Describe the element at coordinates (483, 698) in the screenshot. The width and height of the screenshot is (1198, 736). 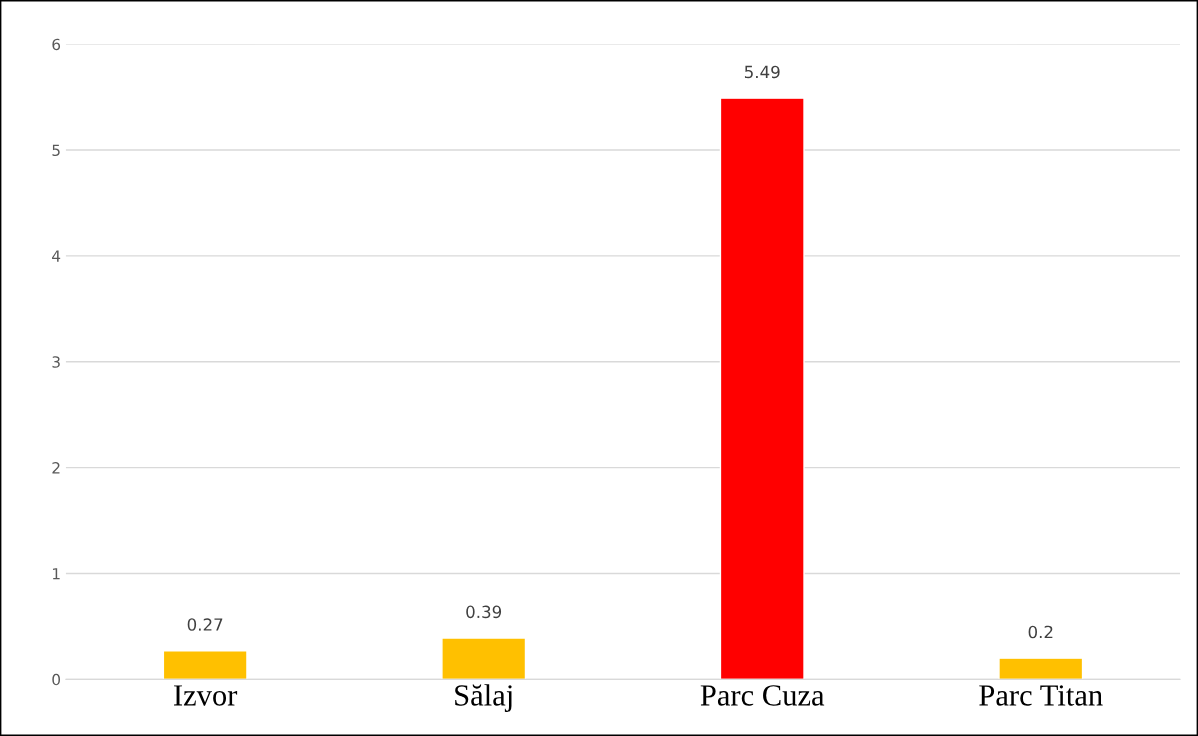
I see `x-tick-label: Sălaj` at that location.